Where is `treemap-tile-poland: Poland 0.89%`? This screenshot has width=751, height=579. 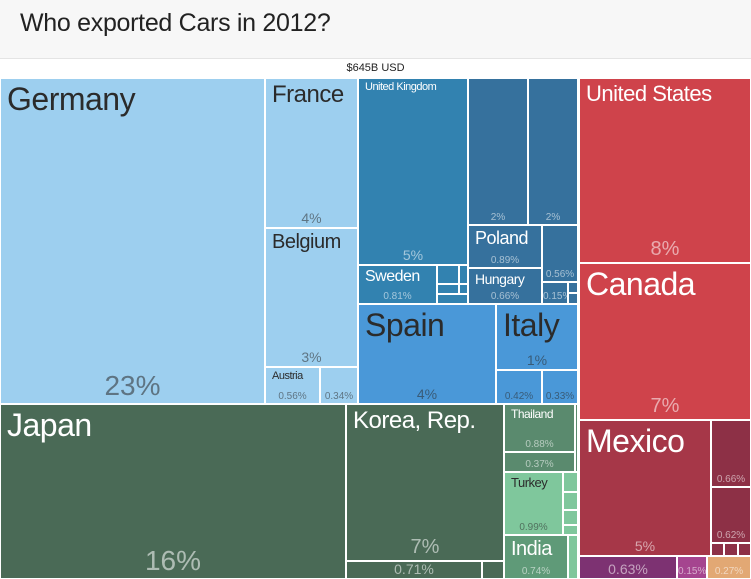
treemap-tile-poland: Poland 0.89% is located at coordinates (505, 246).